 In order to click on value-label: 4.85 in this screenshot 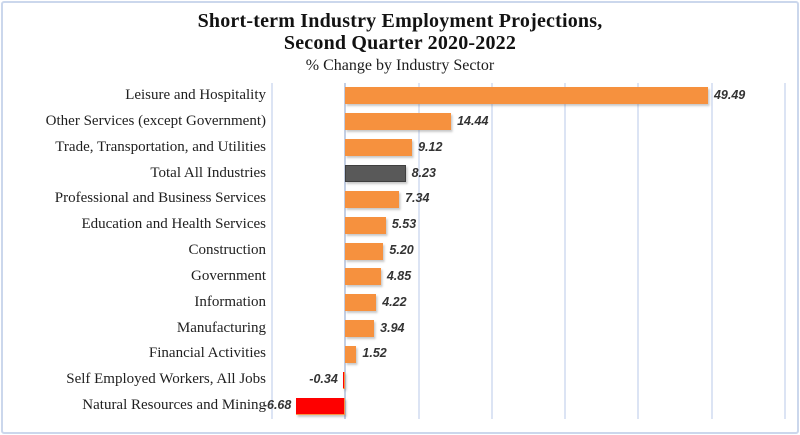, I will do `click(399, 275)`.